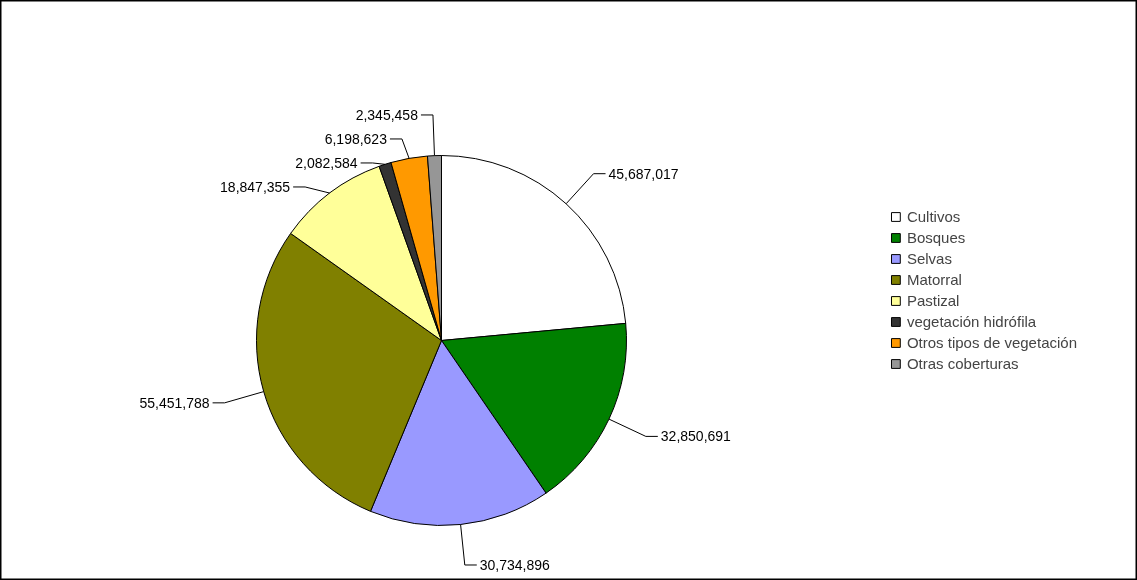 The width and height of the screenshot is (1137, 580). What do you see at coordinates (929, 258) in the screenshot?
I see `legend-label: Selvas` at bounding box center [929, 258].